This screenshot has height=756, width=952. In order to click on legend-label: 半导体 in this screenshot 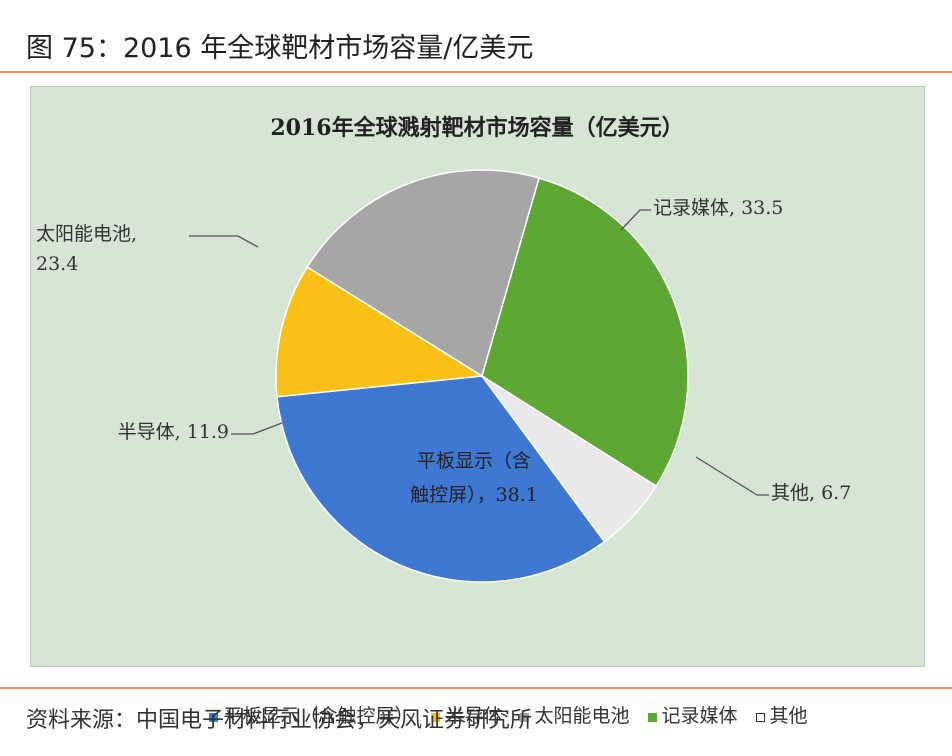, I will do `click(474, 716)`.